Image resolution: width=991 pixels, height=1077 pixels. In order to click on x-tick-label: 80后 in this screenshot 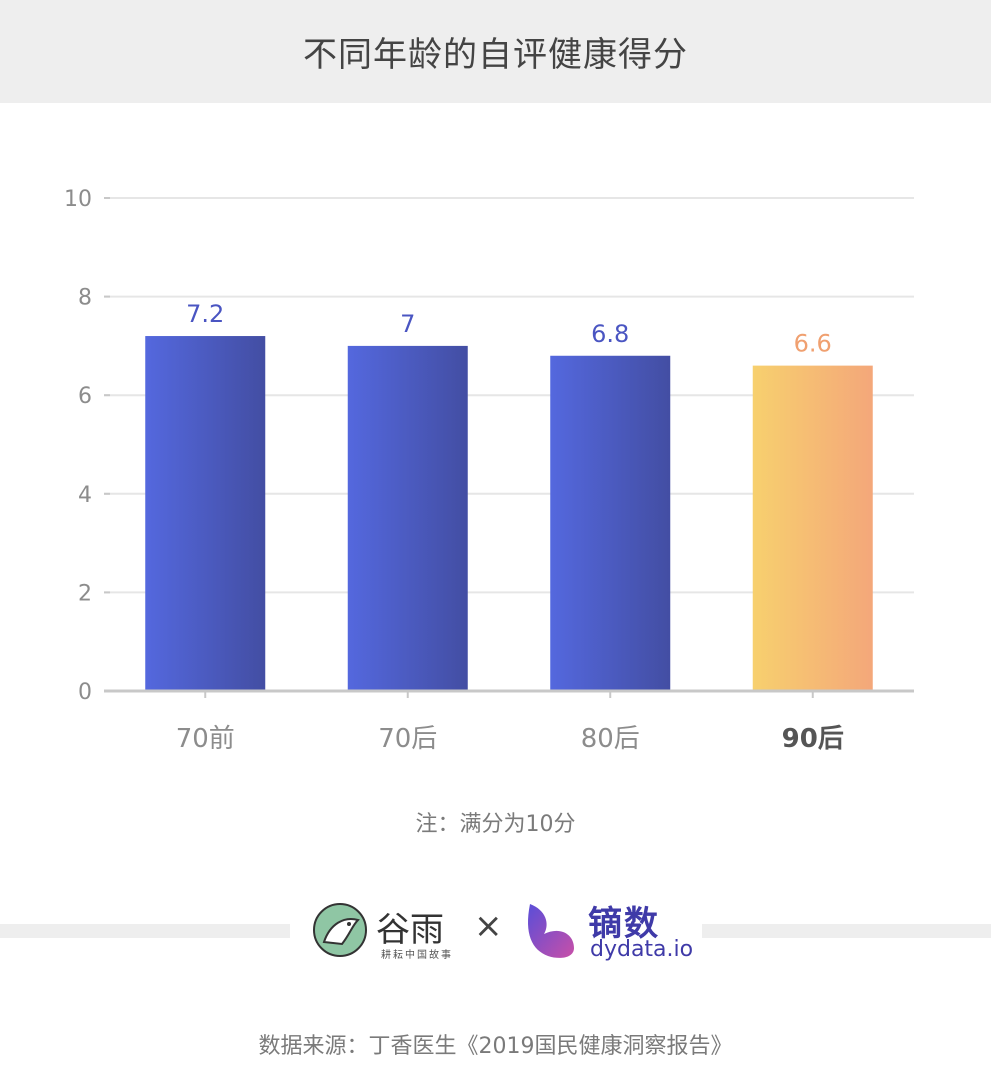, I will do `click(610, 739)`.